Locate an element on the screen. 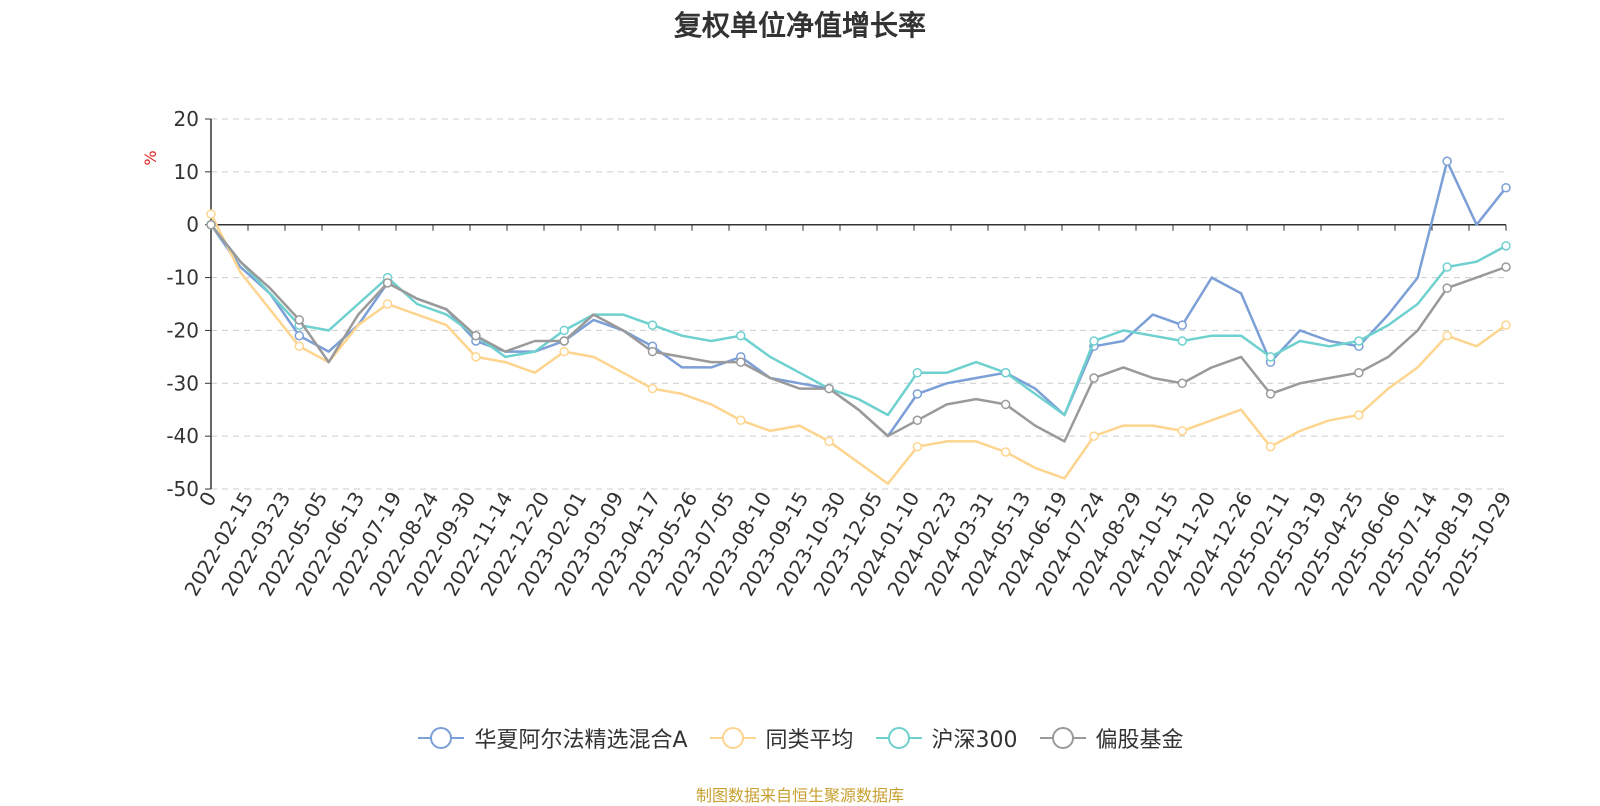  y-tick-label: -20 is located at coordinates (182, 330).